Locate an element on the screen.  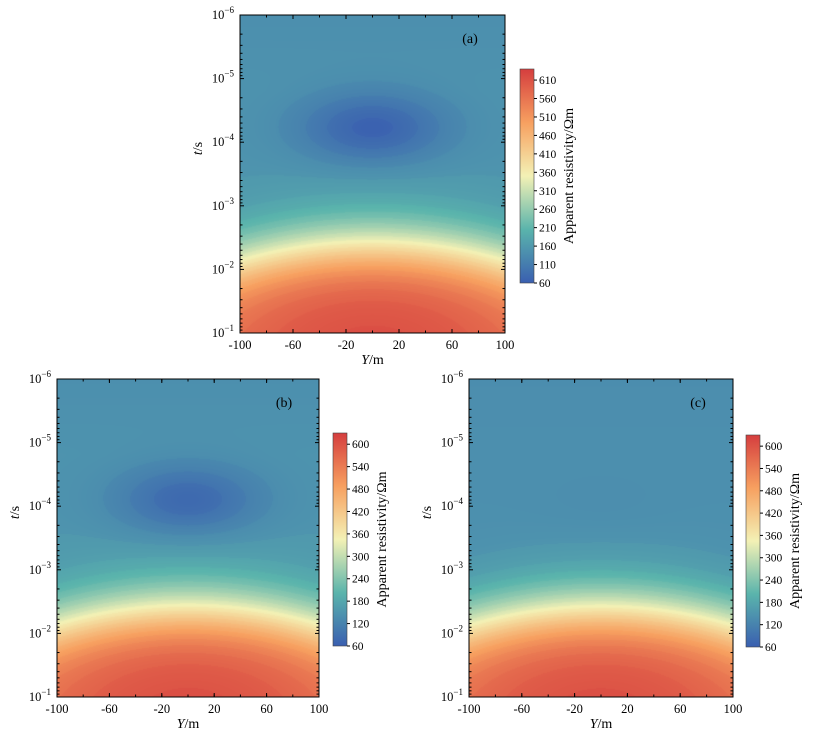
colorbar-tick-label: 110 is located at coordinates (547, 266).